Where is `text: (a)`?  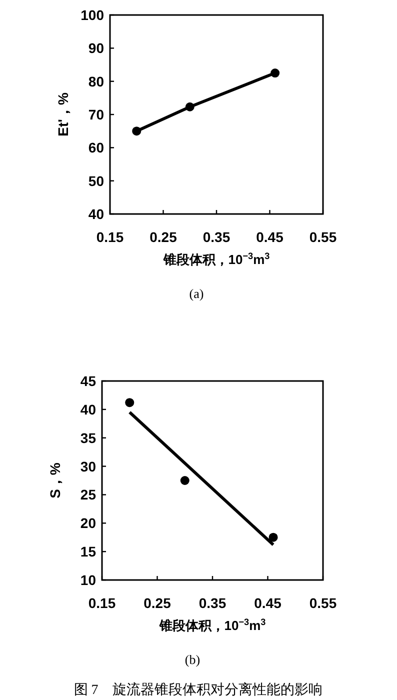 text: (a) is located at coordinates (196, 293).